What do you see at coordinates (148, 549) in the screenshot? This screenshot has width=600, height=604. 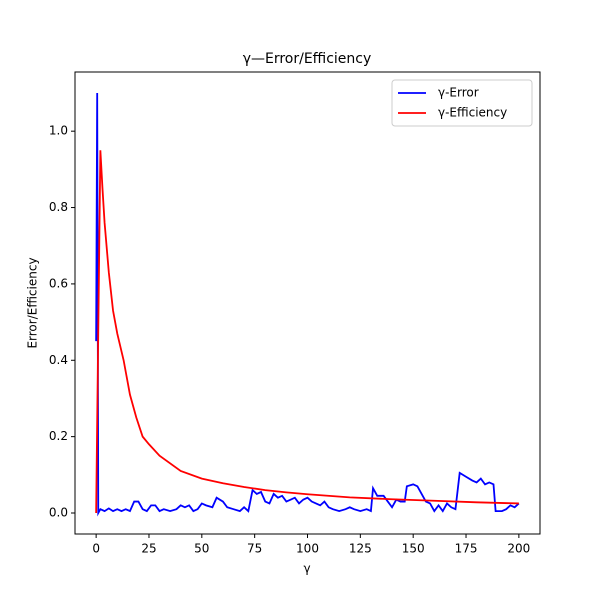 I see `x-tick-label: 25` at bounding box center [148, 549].